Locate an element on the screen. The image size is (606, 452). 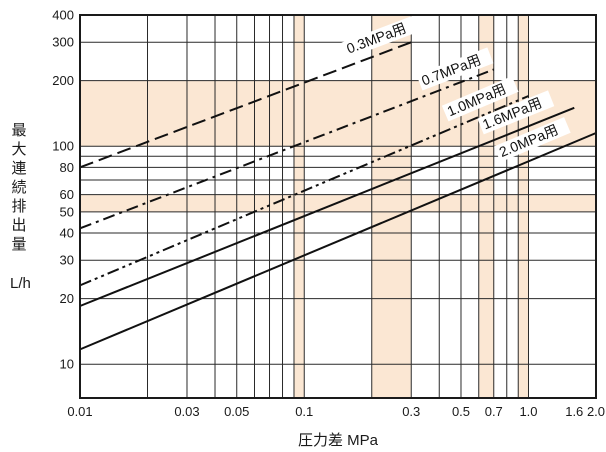
y-axis-label-char: 大 is located at coordinates (18, 149).